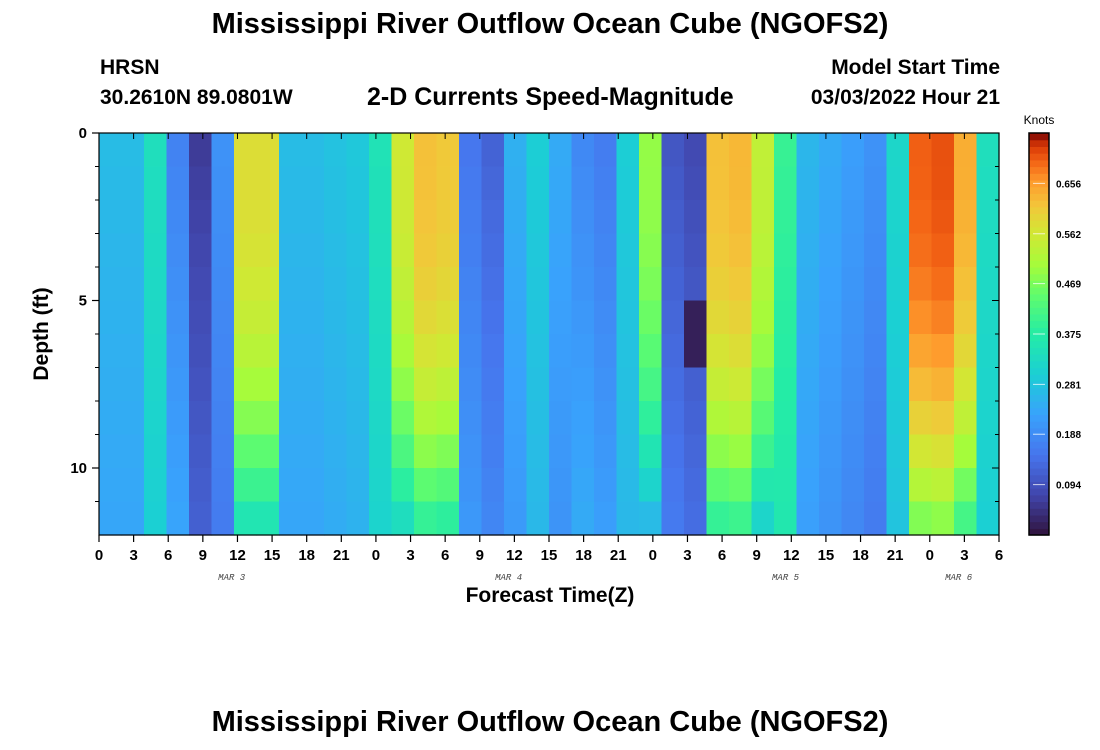 The height and width of the screenshot is (750, 1100). Describe the element at coordinates (1068, 184) in the screenshot. I see `colorbar-tick-label: 0.656` at that location.